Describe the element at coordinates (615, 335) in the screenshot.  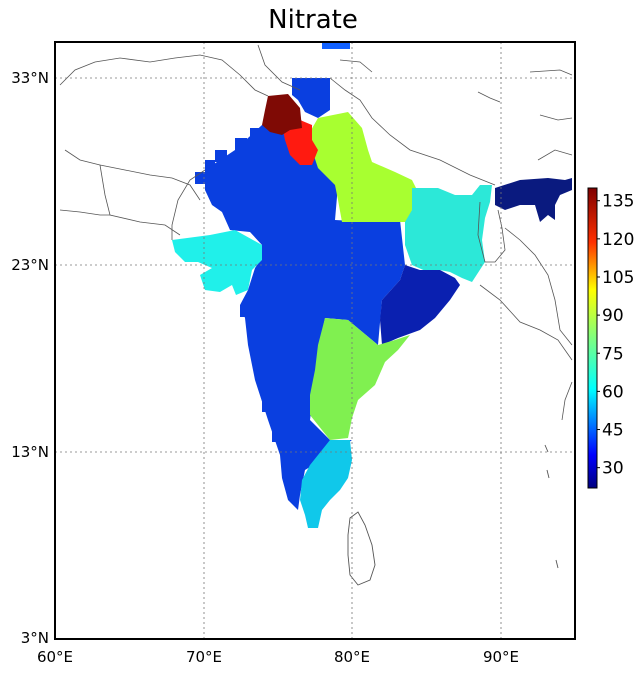
I see `colorbar-ticks: 135 120 105 90 75 60 45 30` at that location.